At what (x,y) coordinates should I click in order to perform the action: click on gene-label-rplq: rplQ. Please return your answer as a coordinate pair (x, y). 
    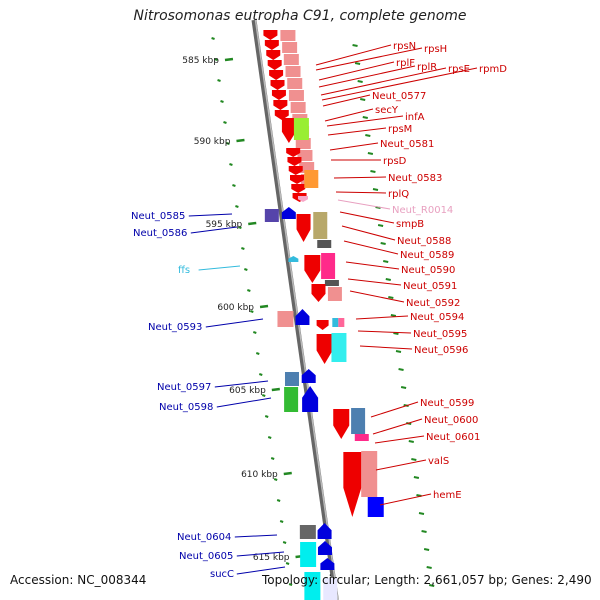
    Looking at the image, I should click on (398, 194).